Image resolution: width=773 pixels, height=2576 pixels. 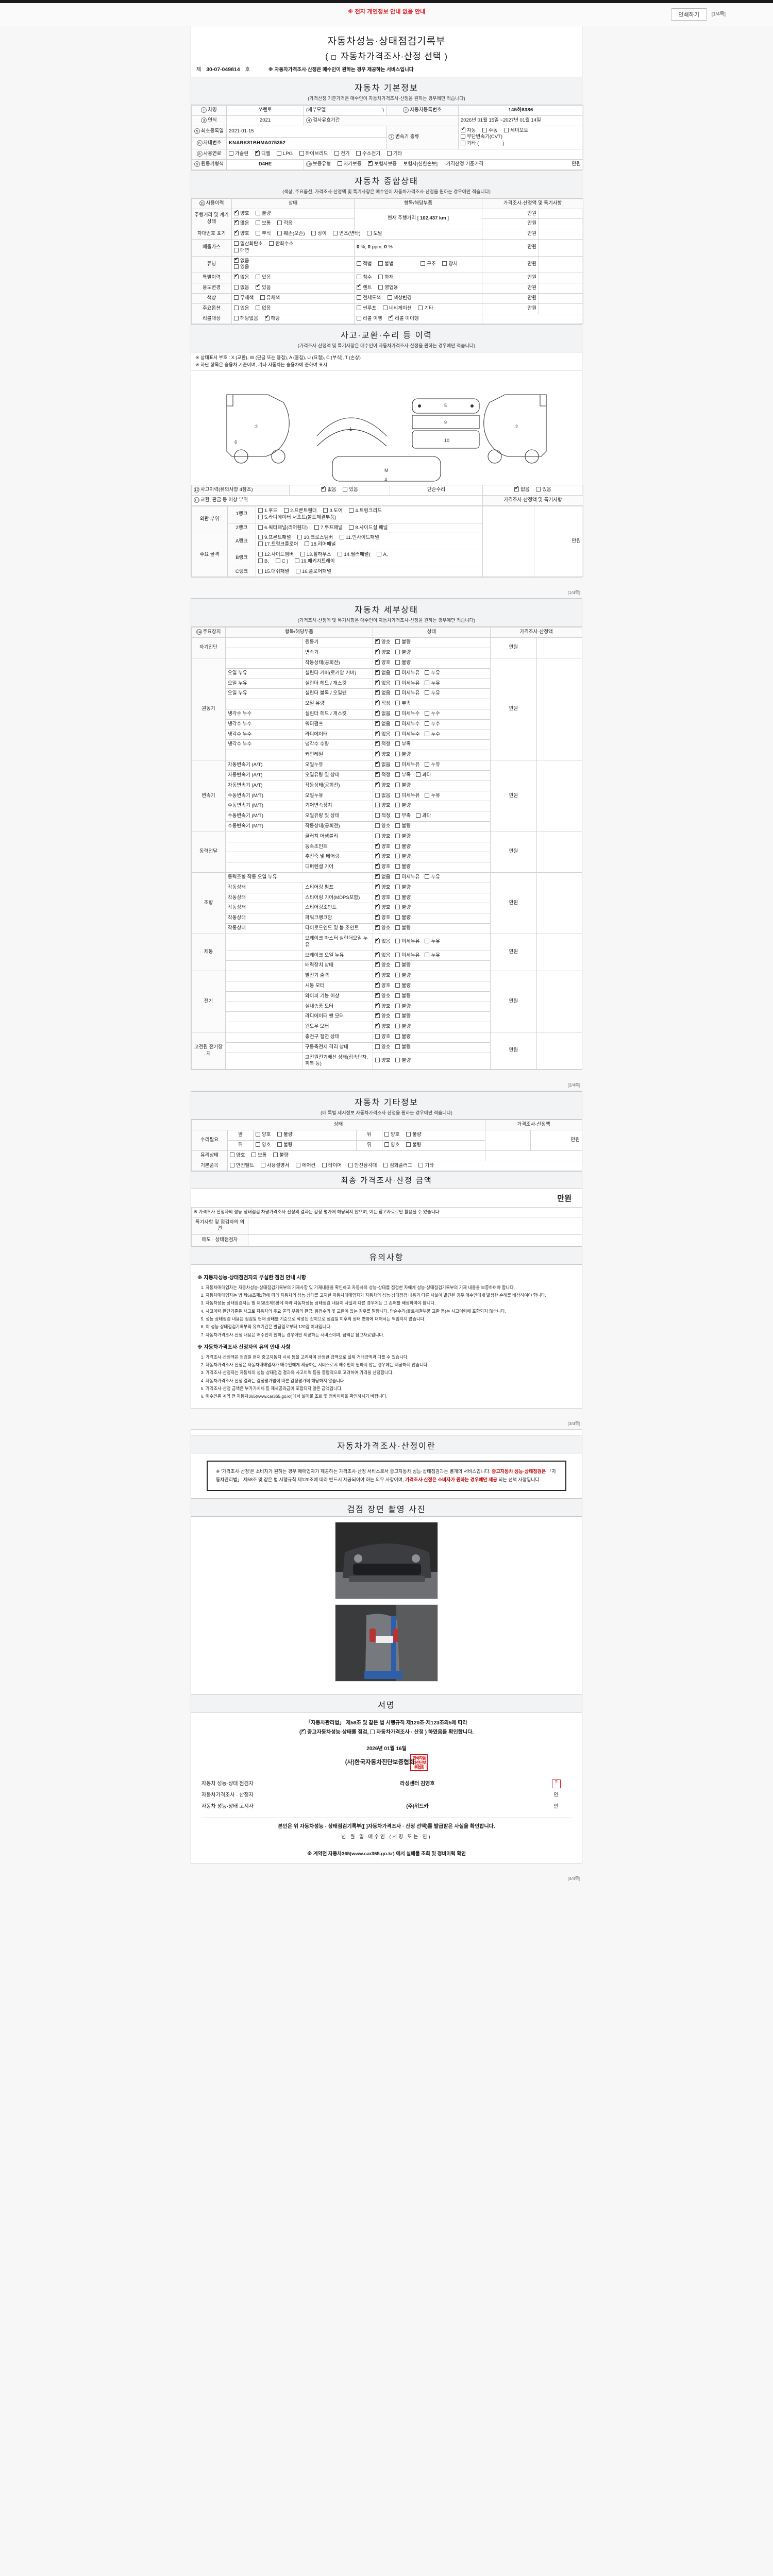 I want to click on warranty-opt-self: 자가보증, so click(x=349, y=164).